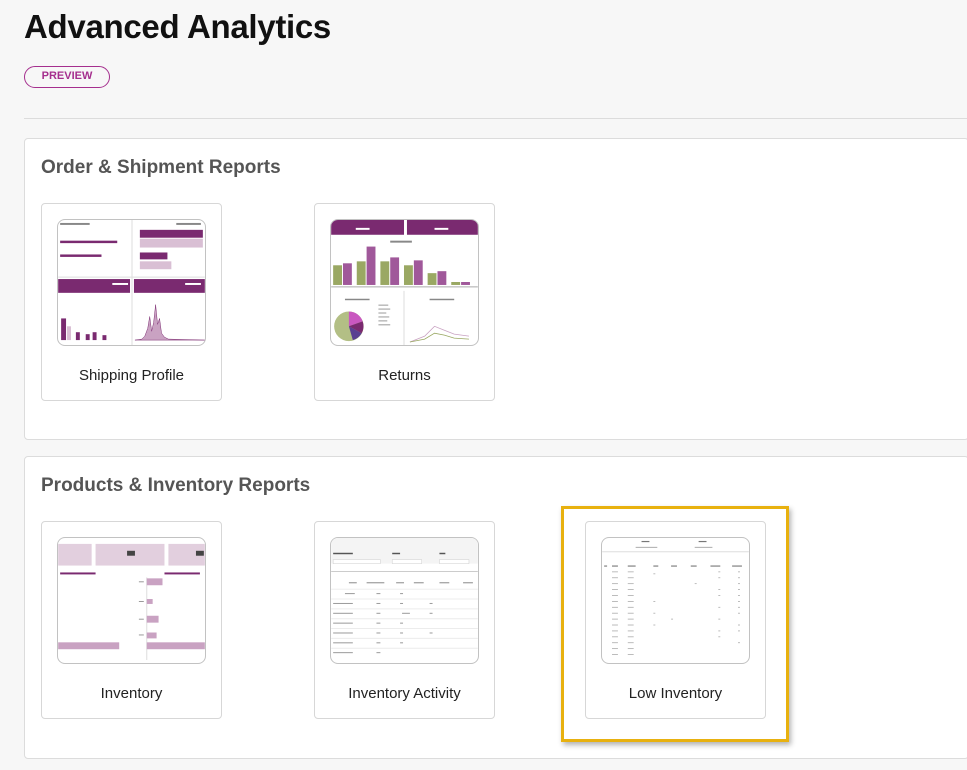 Image resolution: width=967 pixels, height=770 pixels. I want to click on preview-badge: PREVIEW, so click(67, 77).